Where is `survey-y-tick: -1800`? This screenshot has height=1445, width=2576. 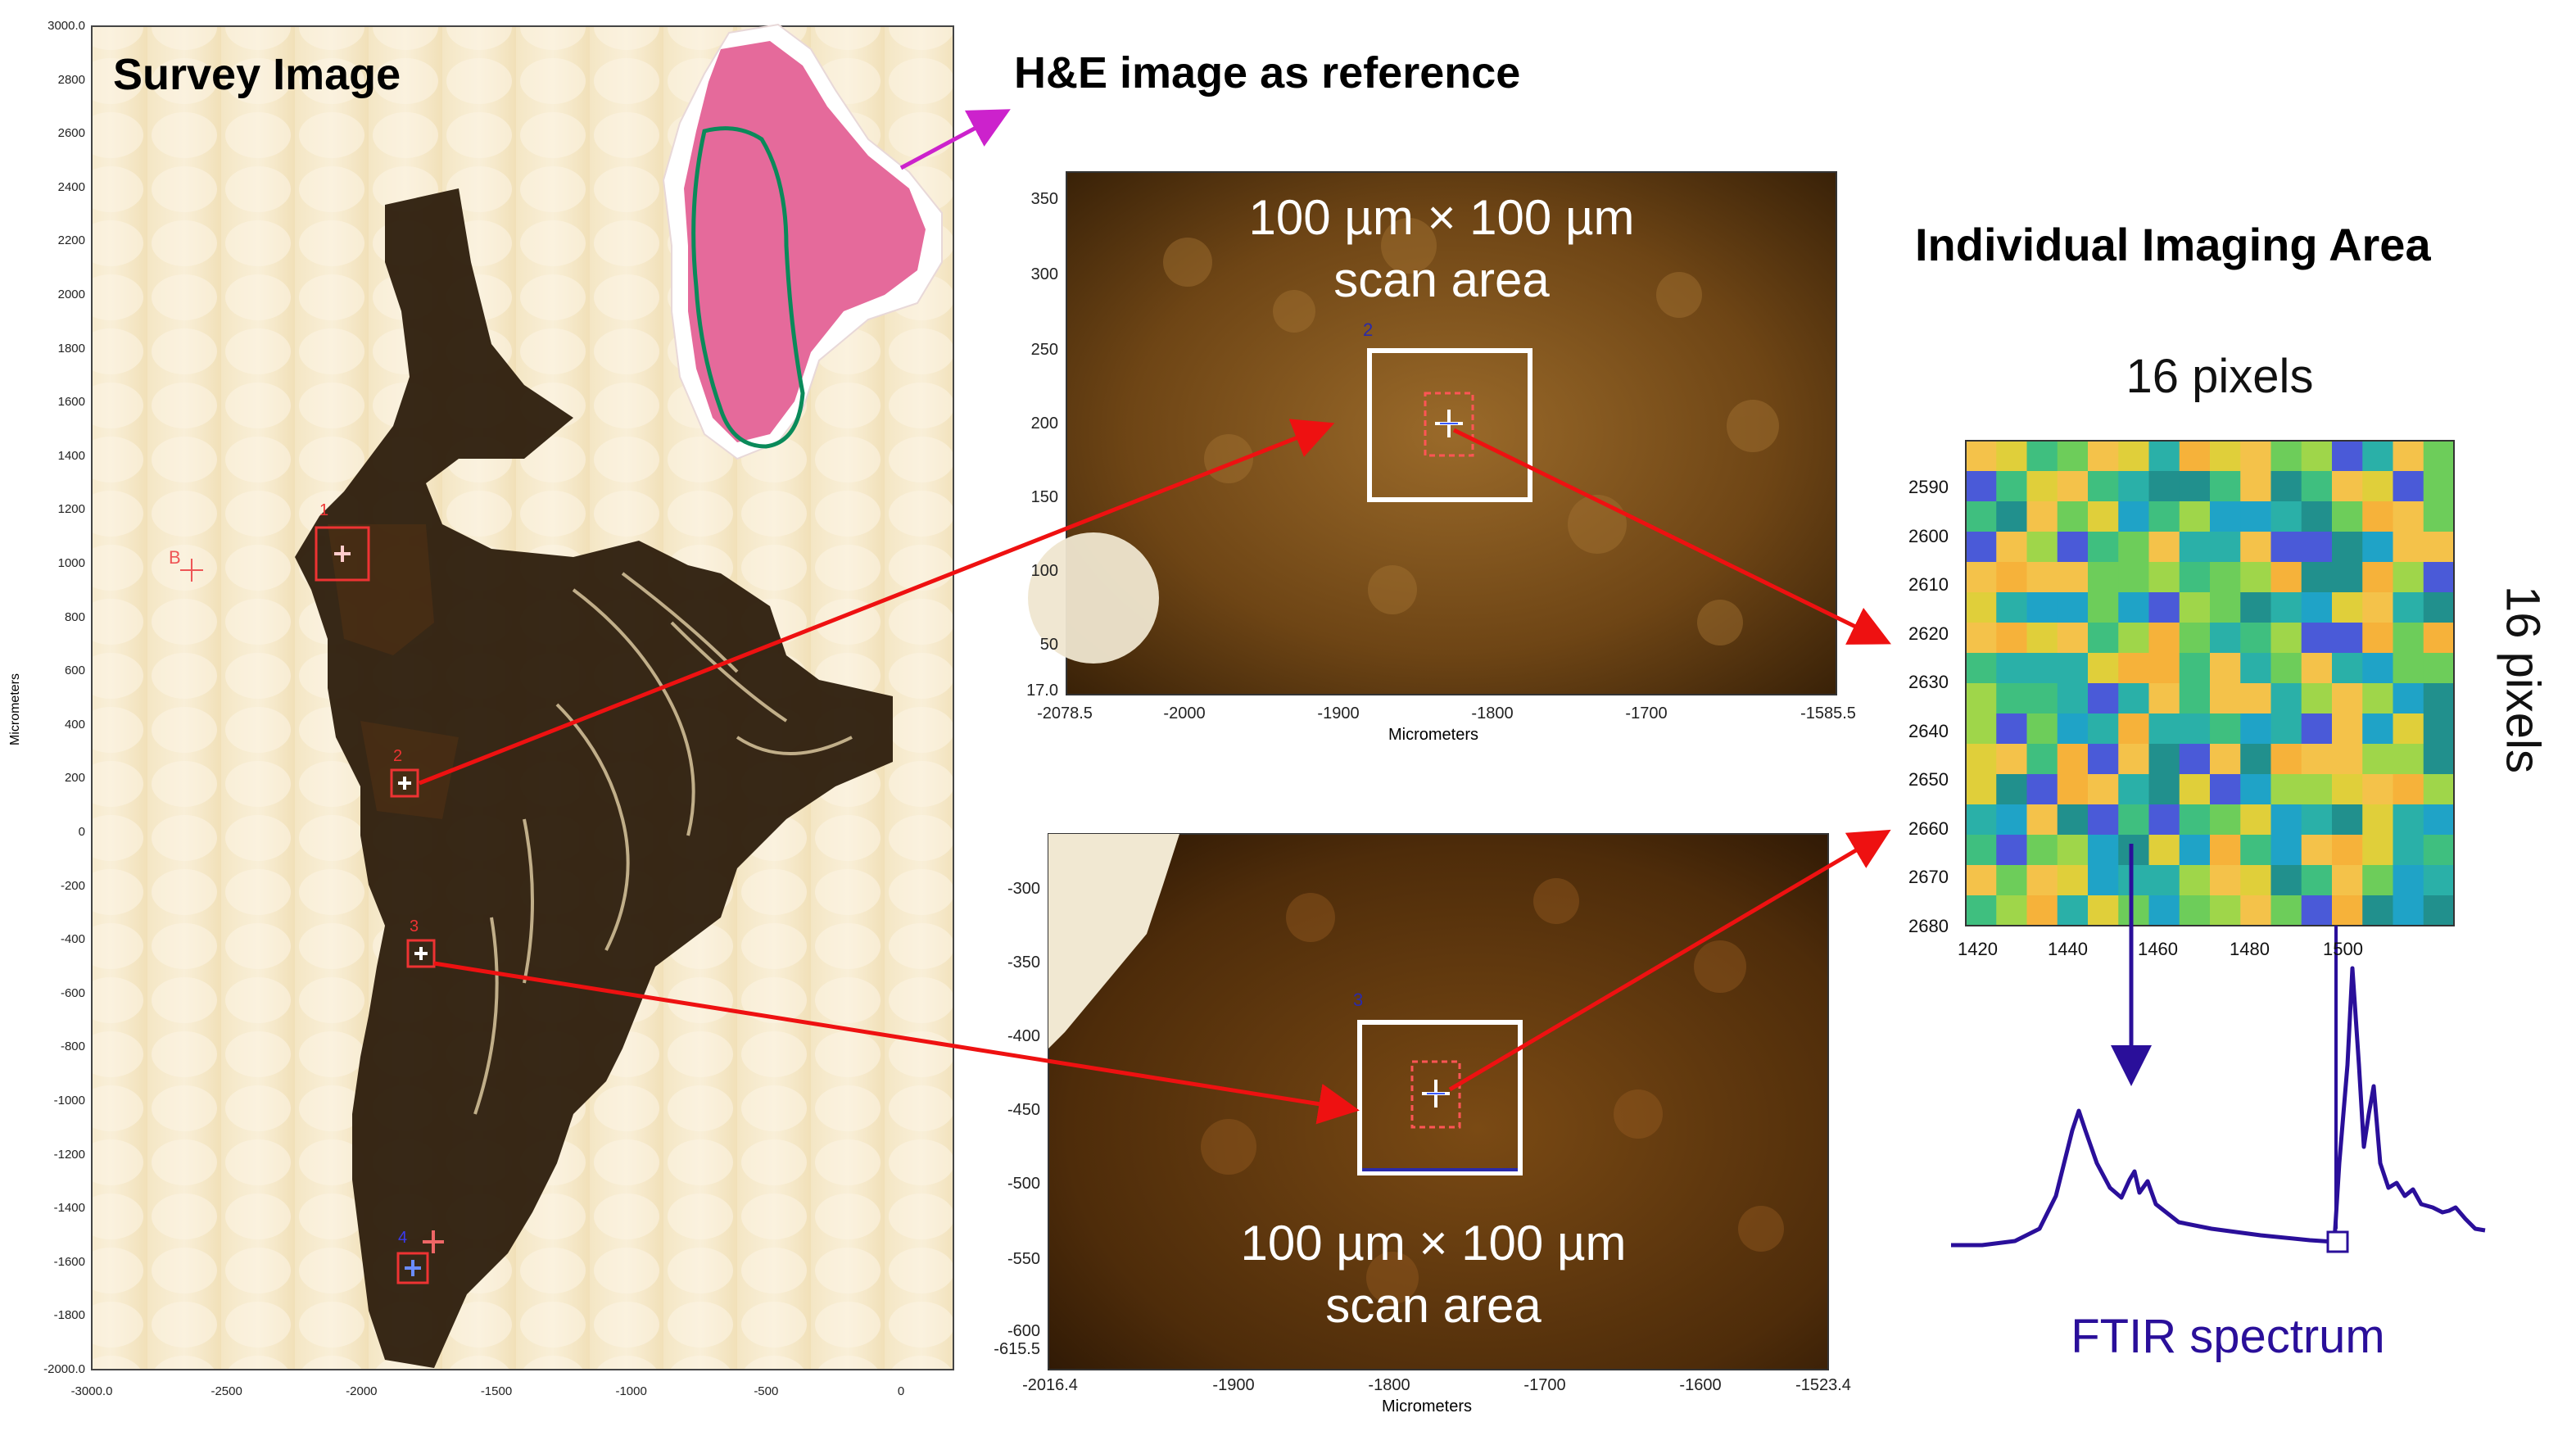 survey-y-tick: -1800 is located at coordinates (69, 1315).